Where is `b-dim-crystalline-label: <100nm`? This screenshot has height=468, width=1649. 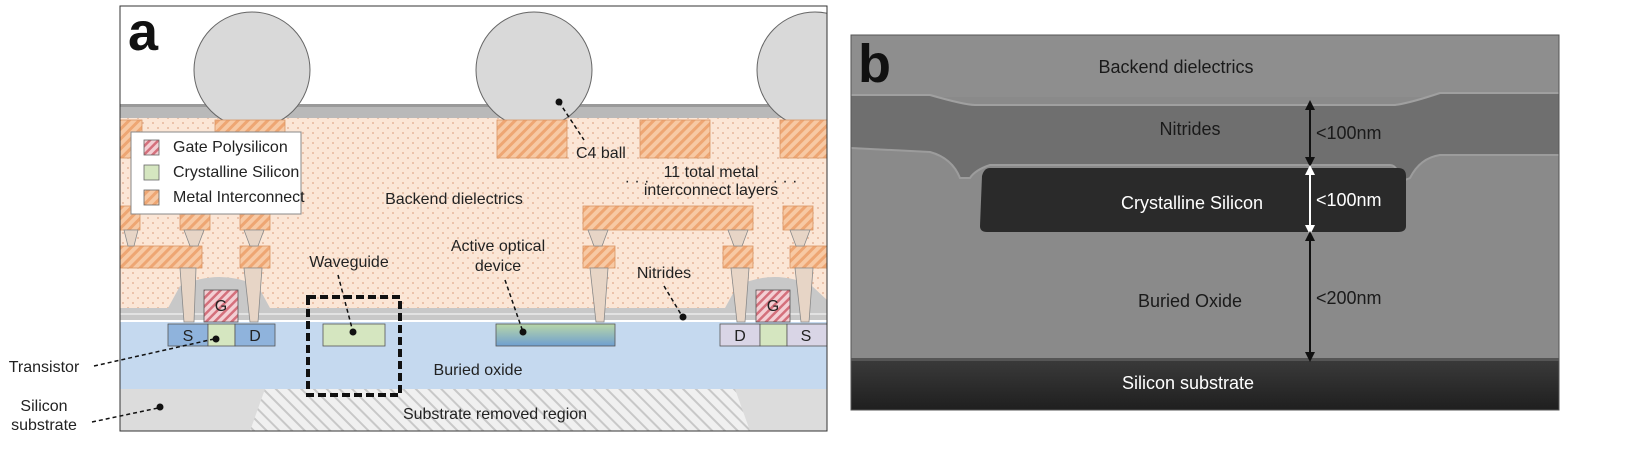 b-dim-crystalline-label: <100nm is located at coordinates (1349, 200).